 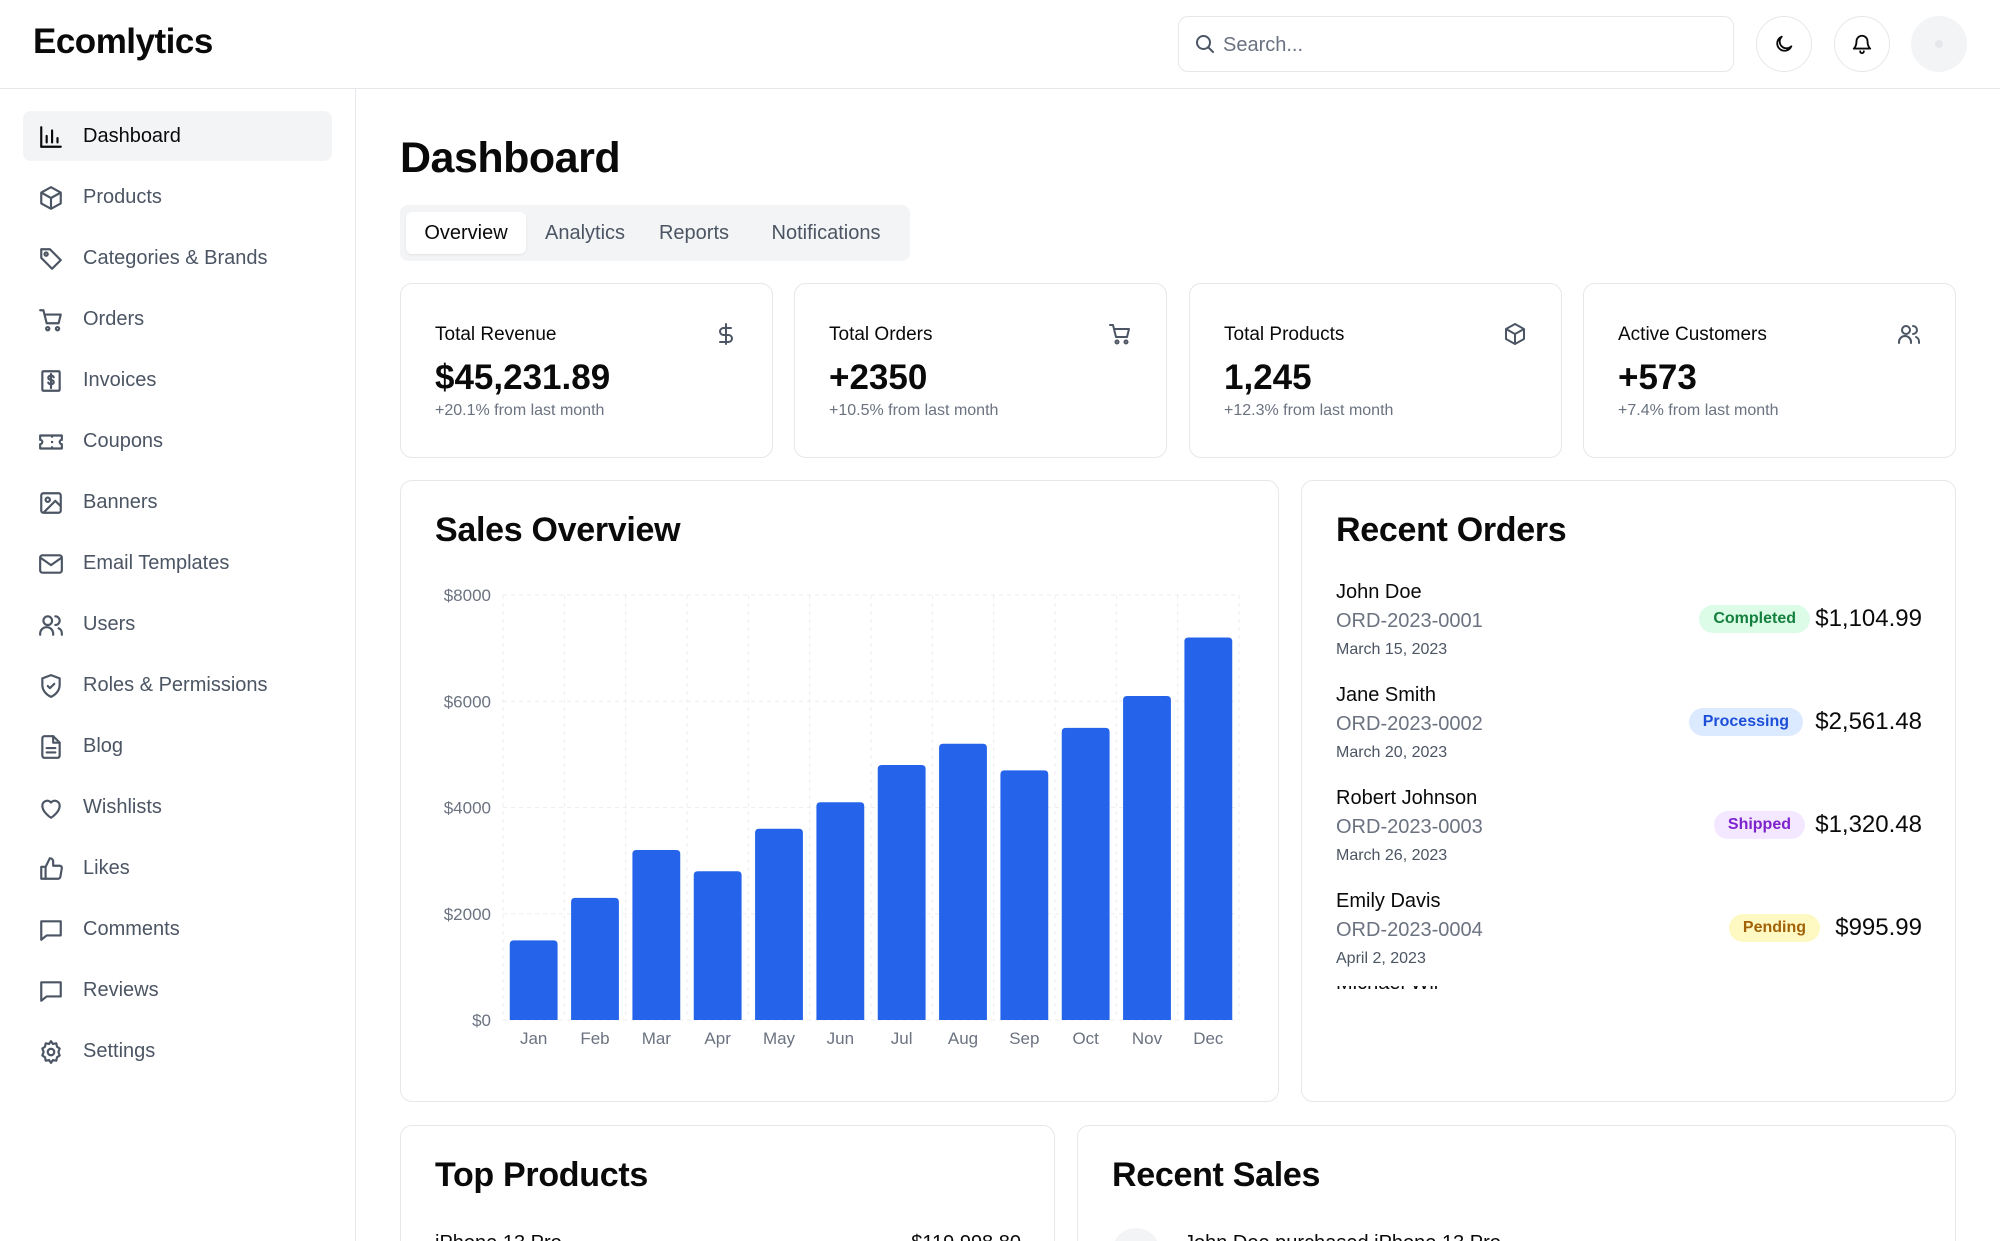 What do you see at coordinates (467, 701) in the screenshot?
I see `y-tick-label: $6000` at bounding box center [467, 701].